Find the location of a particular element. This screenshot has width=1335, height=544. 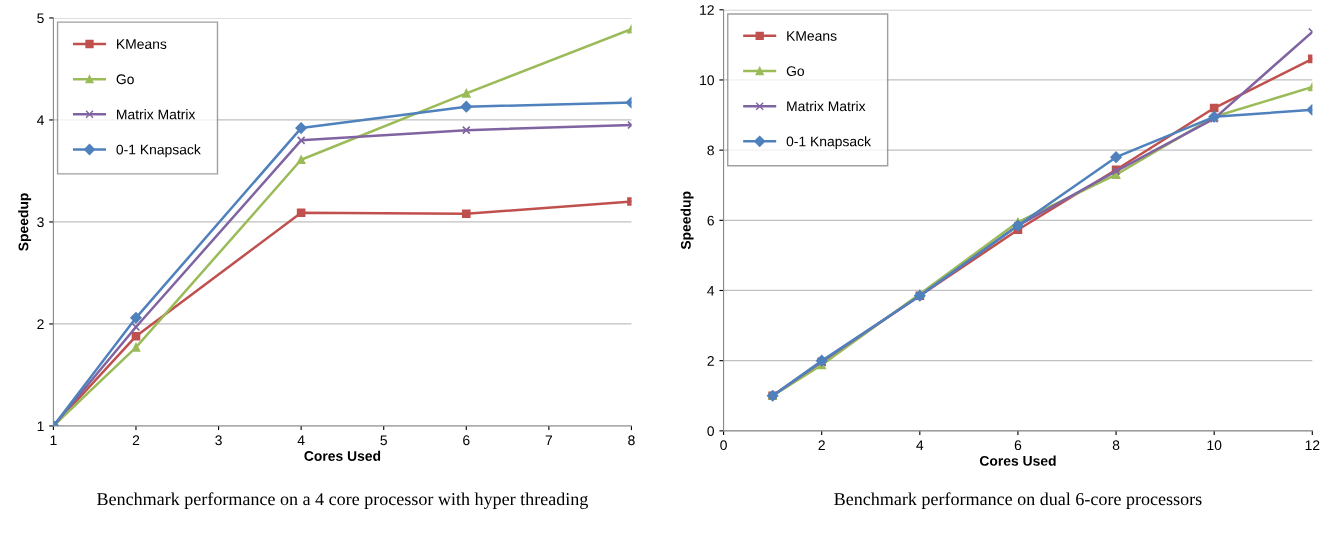

x-tick-label: 3 is located at coordinates (218, 440).